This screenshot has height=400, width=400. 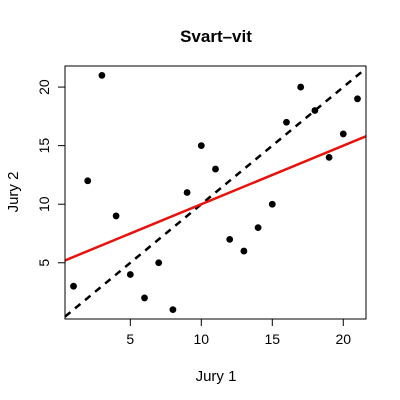 I want to click on y-tick-label: 15, so click(x=44, y=146).